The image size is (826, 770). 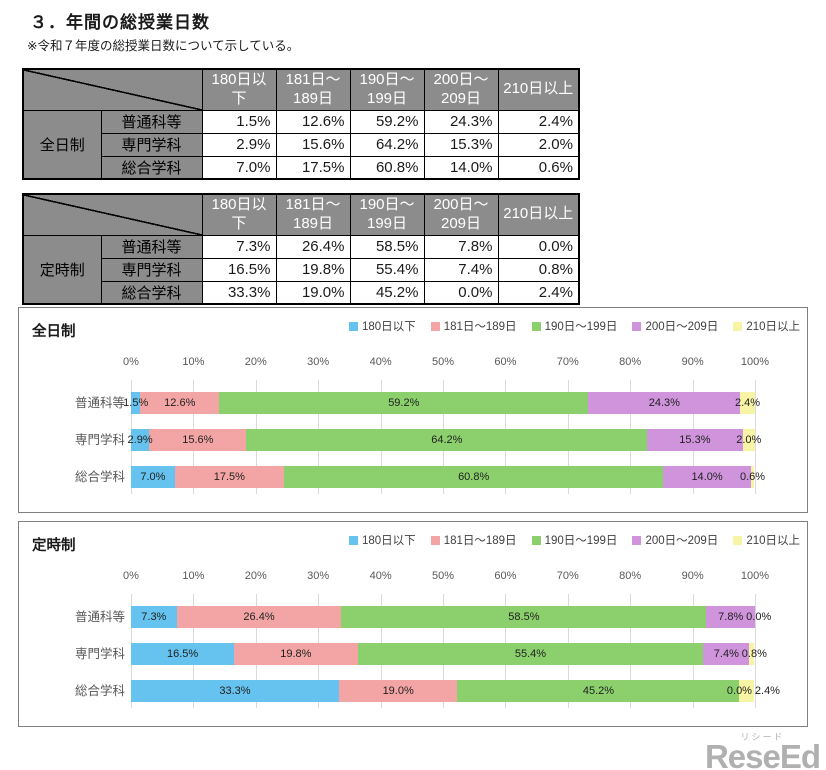 What do you see at coordinates (755, 651) in the screenshot?
I see `gridline` at bounding box center [755, 651].